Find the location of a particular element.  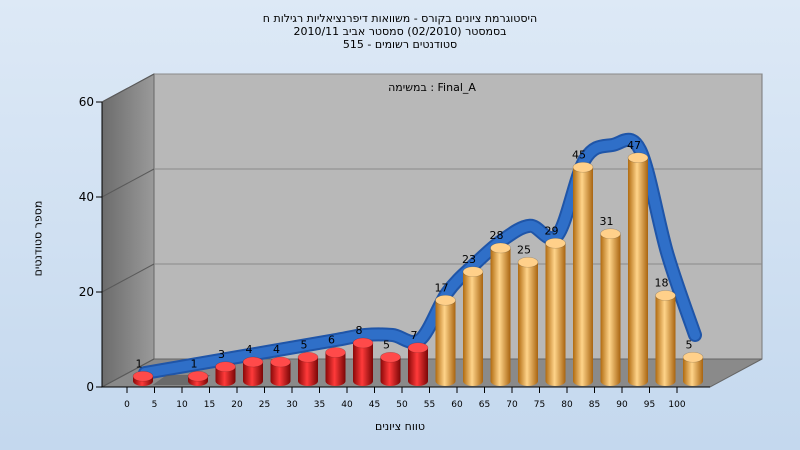

x-axis-label: טווח ציונים is located at coordinates (400, 426).